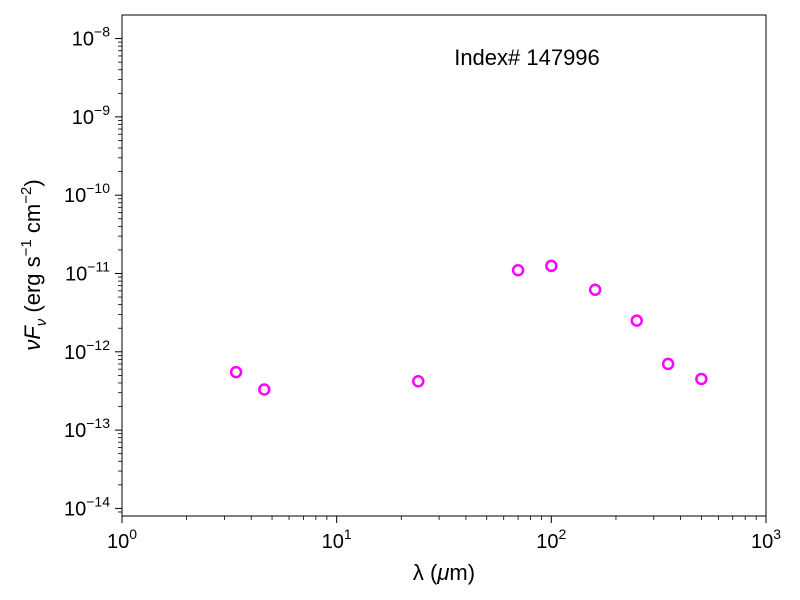  I want to click on y-tick-label: 10⁻¹⁴, so click(87, 506).